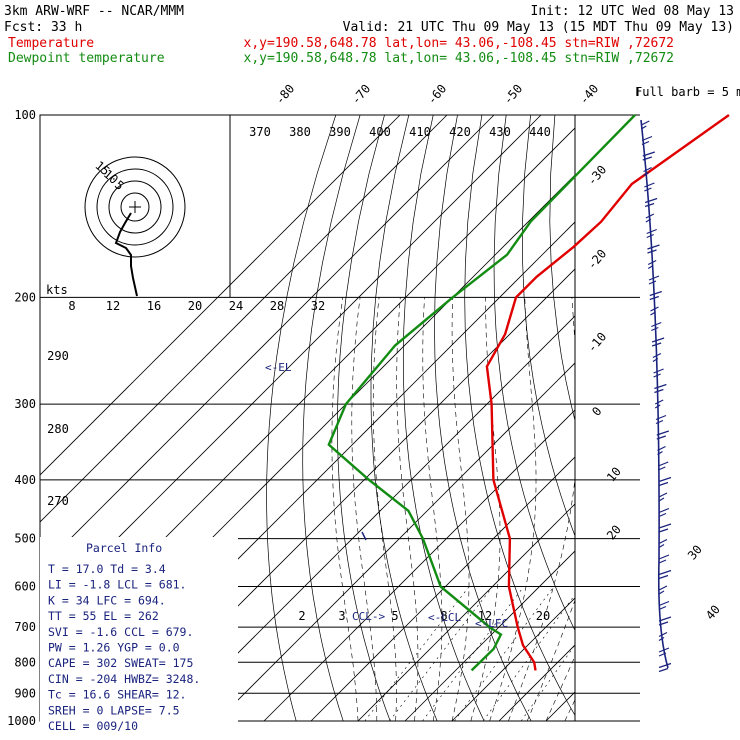 This screenshot has width=740, height=740. What do you see at coordinates (278, 367) in the screenshot?
I see `el-marker: <-EL` at bounding box center [278, 367].